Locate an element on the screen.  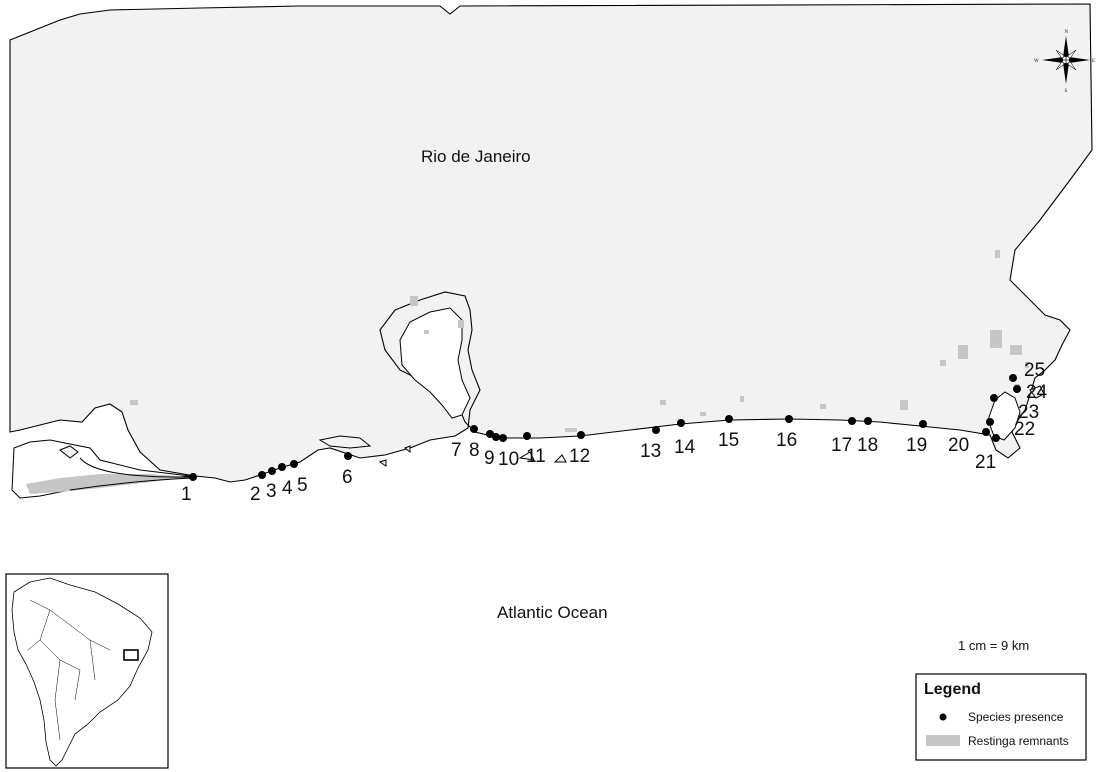
site-label: 24 is located at coordinates (1037, 392).